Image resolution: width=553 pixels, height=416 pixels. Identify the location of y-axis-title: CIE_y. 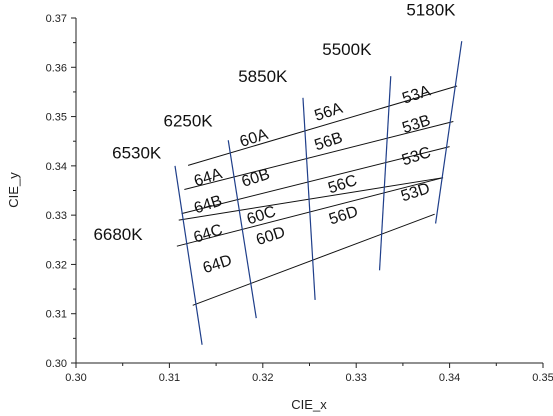
(13, 190).